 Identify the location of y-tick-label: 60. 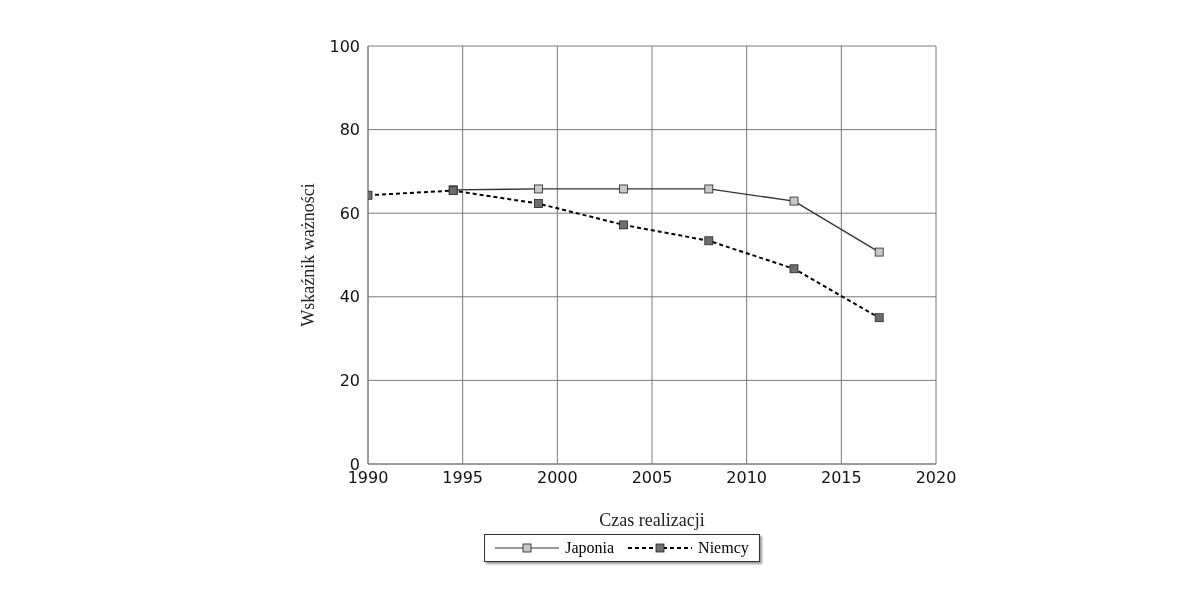
(349, 213).